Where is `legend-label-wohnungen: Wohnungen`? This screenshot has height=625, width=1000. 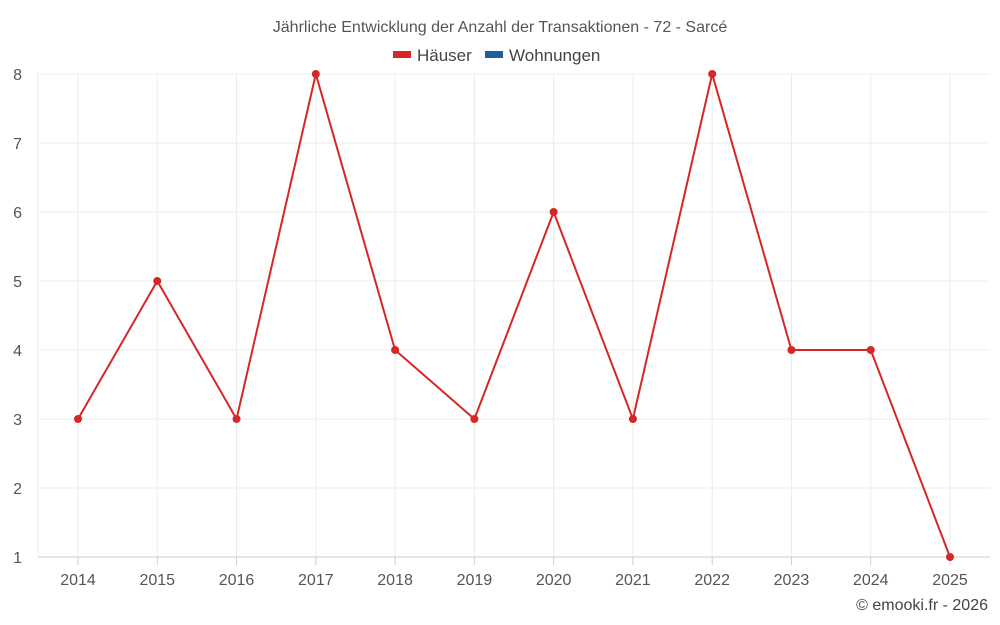
legend-label-wohnungen: Wohnungen is located at coordinates (554, 55).